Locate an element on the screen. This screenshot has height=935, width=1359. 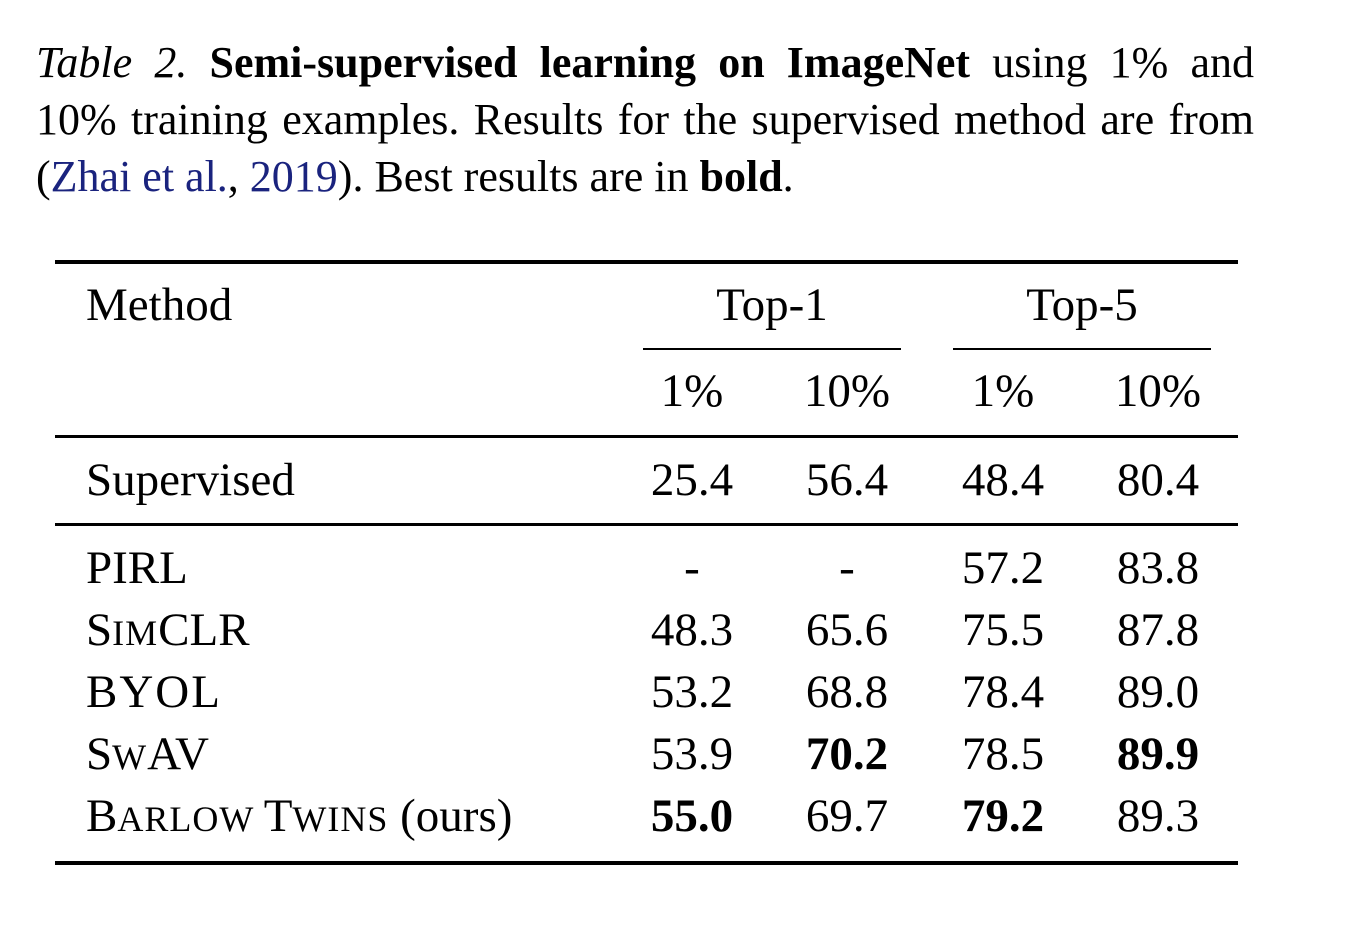
cell-pirl-top1-10pct: - is located at coordinates (847, 568).